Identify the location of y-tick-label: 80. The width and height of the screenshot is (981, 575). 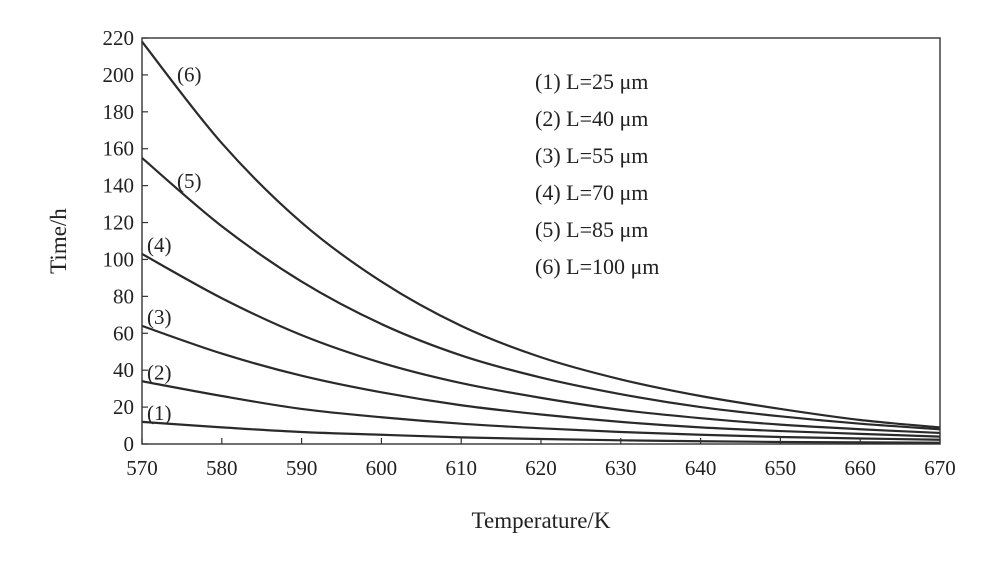
(123, 296).